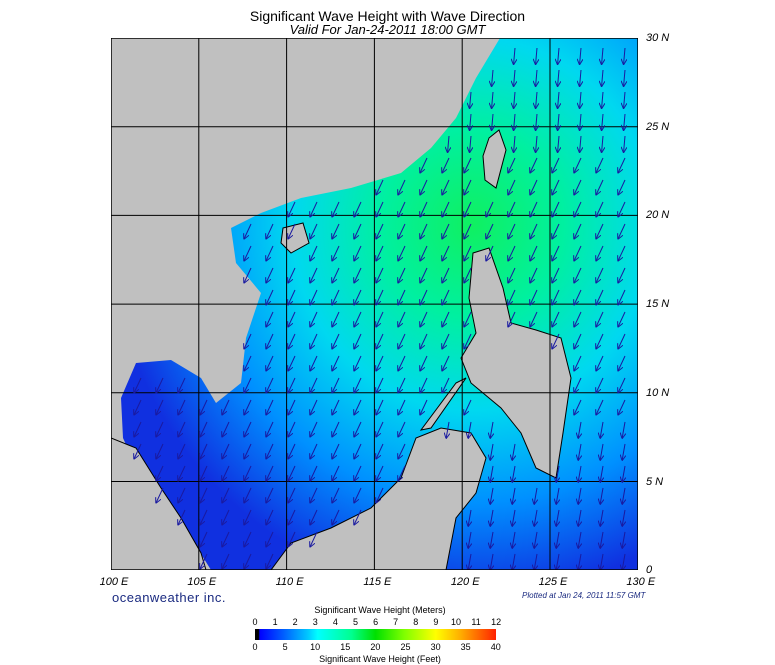  What do you see at coordinates (658, 126) in the screenshot?
I see `lat-label: 25 N` at bounding box center [658, 126].